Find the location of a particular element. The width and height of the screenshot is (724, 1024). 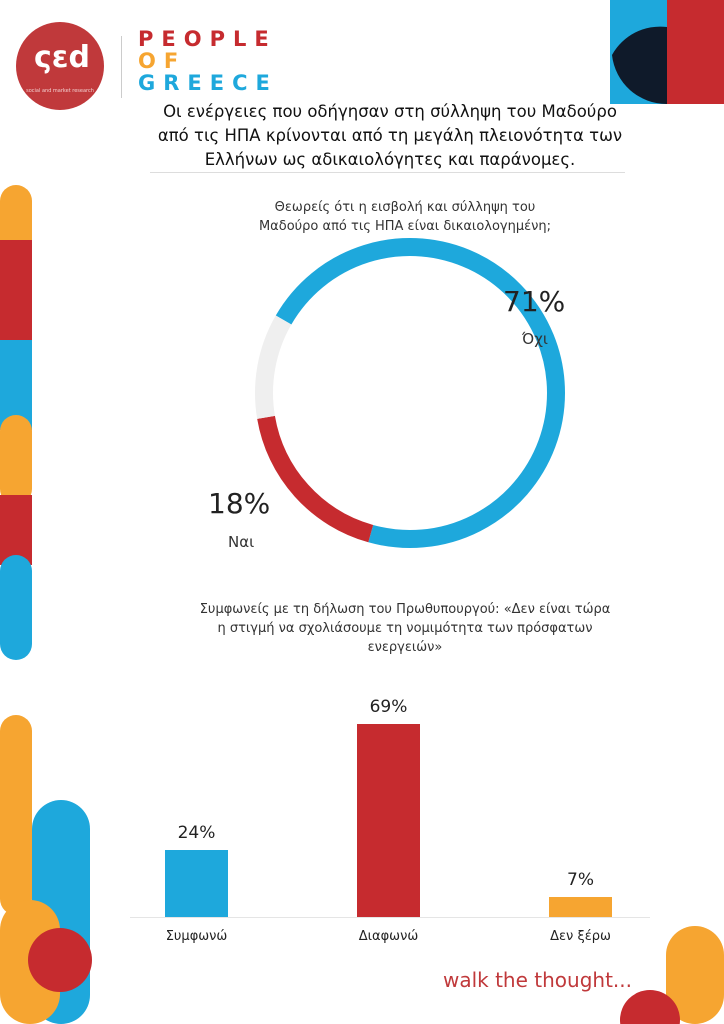

donut-label-value: 71% is located at coordinates (534, 301).